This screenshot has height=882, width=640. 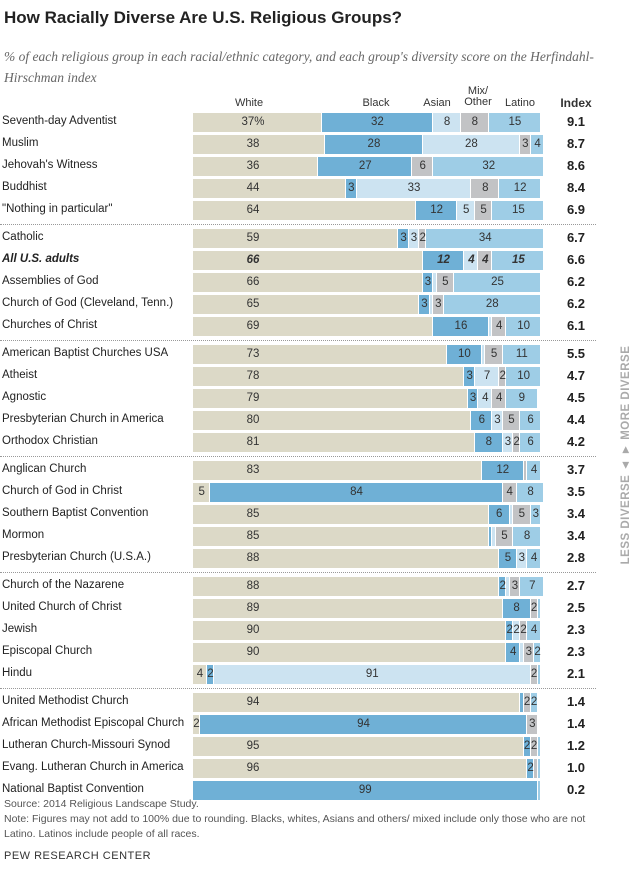 What do you see at coordinates (478, 96) in the screenshot?
I see `column-header-mix-other: Mix/ Other` at bounding box center [478, 96].